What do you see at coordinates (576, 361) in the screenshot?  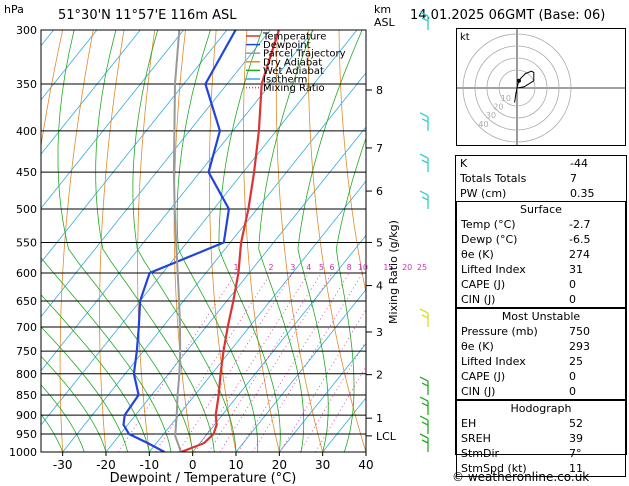 I see `most-unstable-value: 25` at bounding box center [576, 361].